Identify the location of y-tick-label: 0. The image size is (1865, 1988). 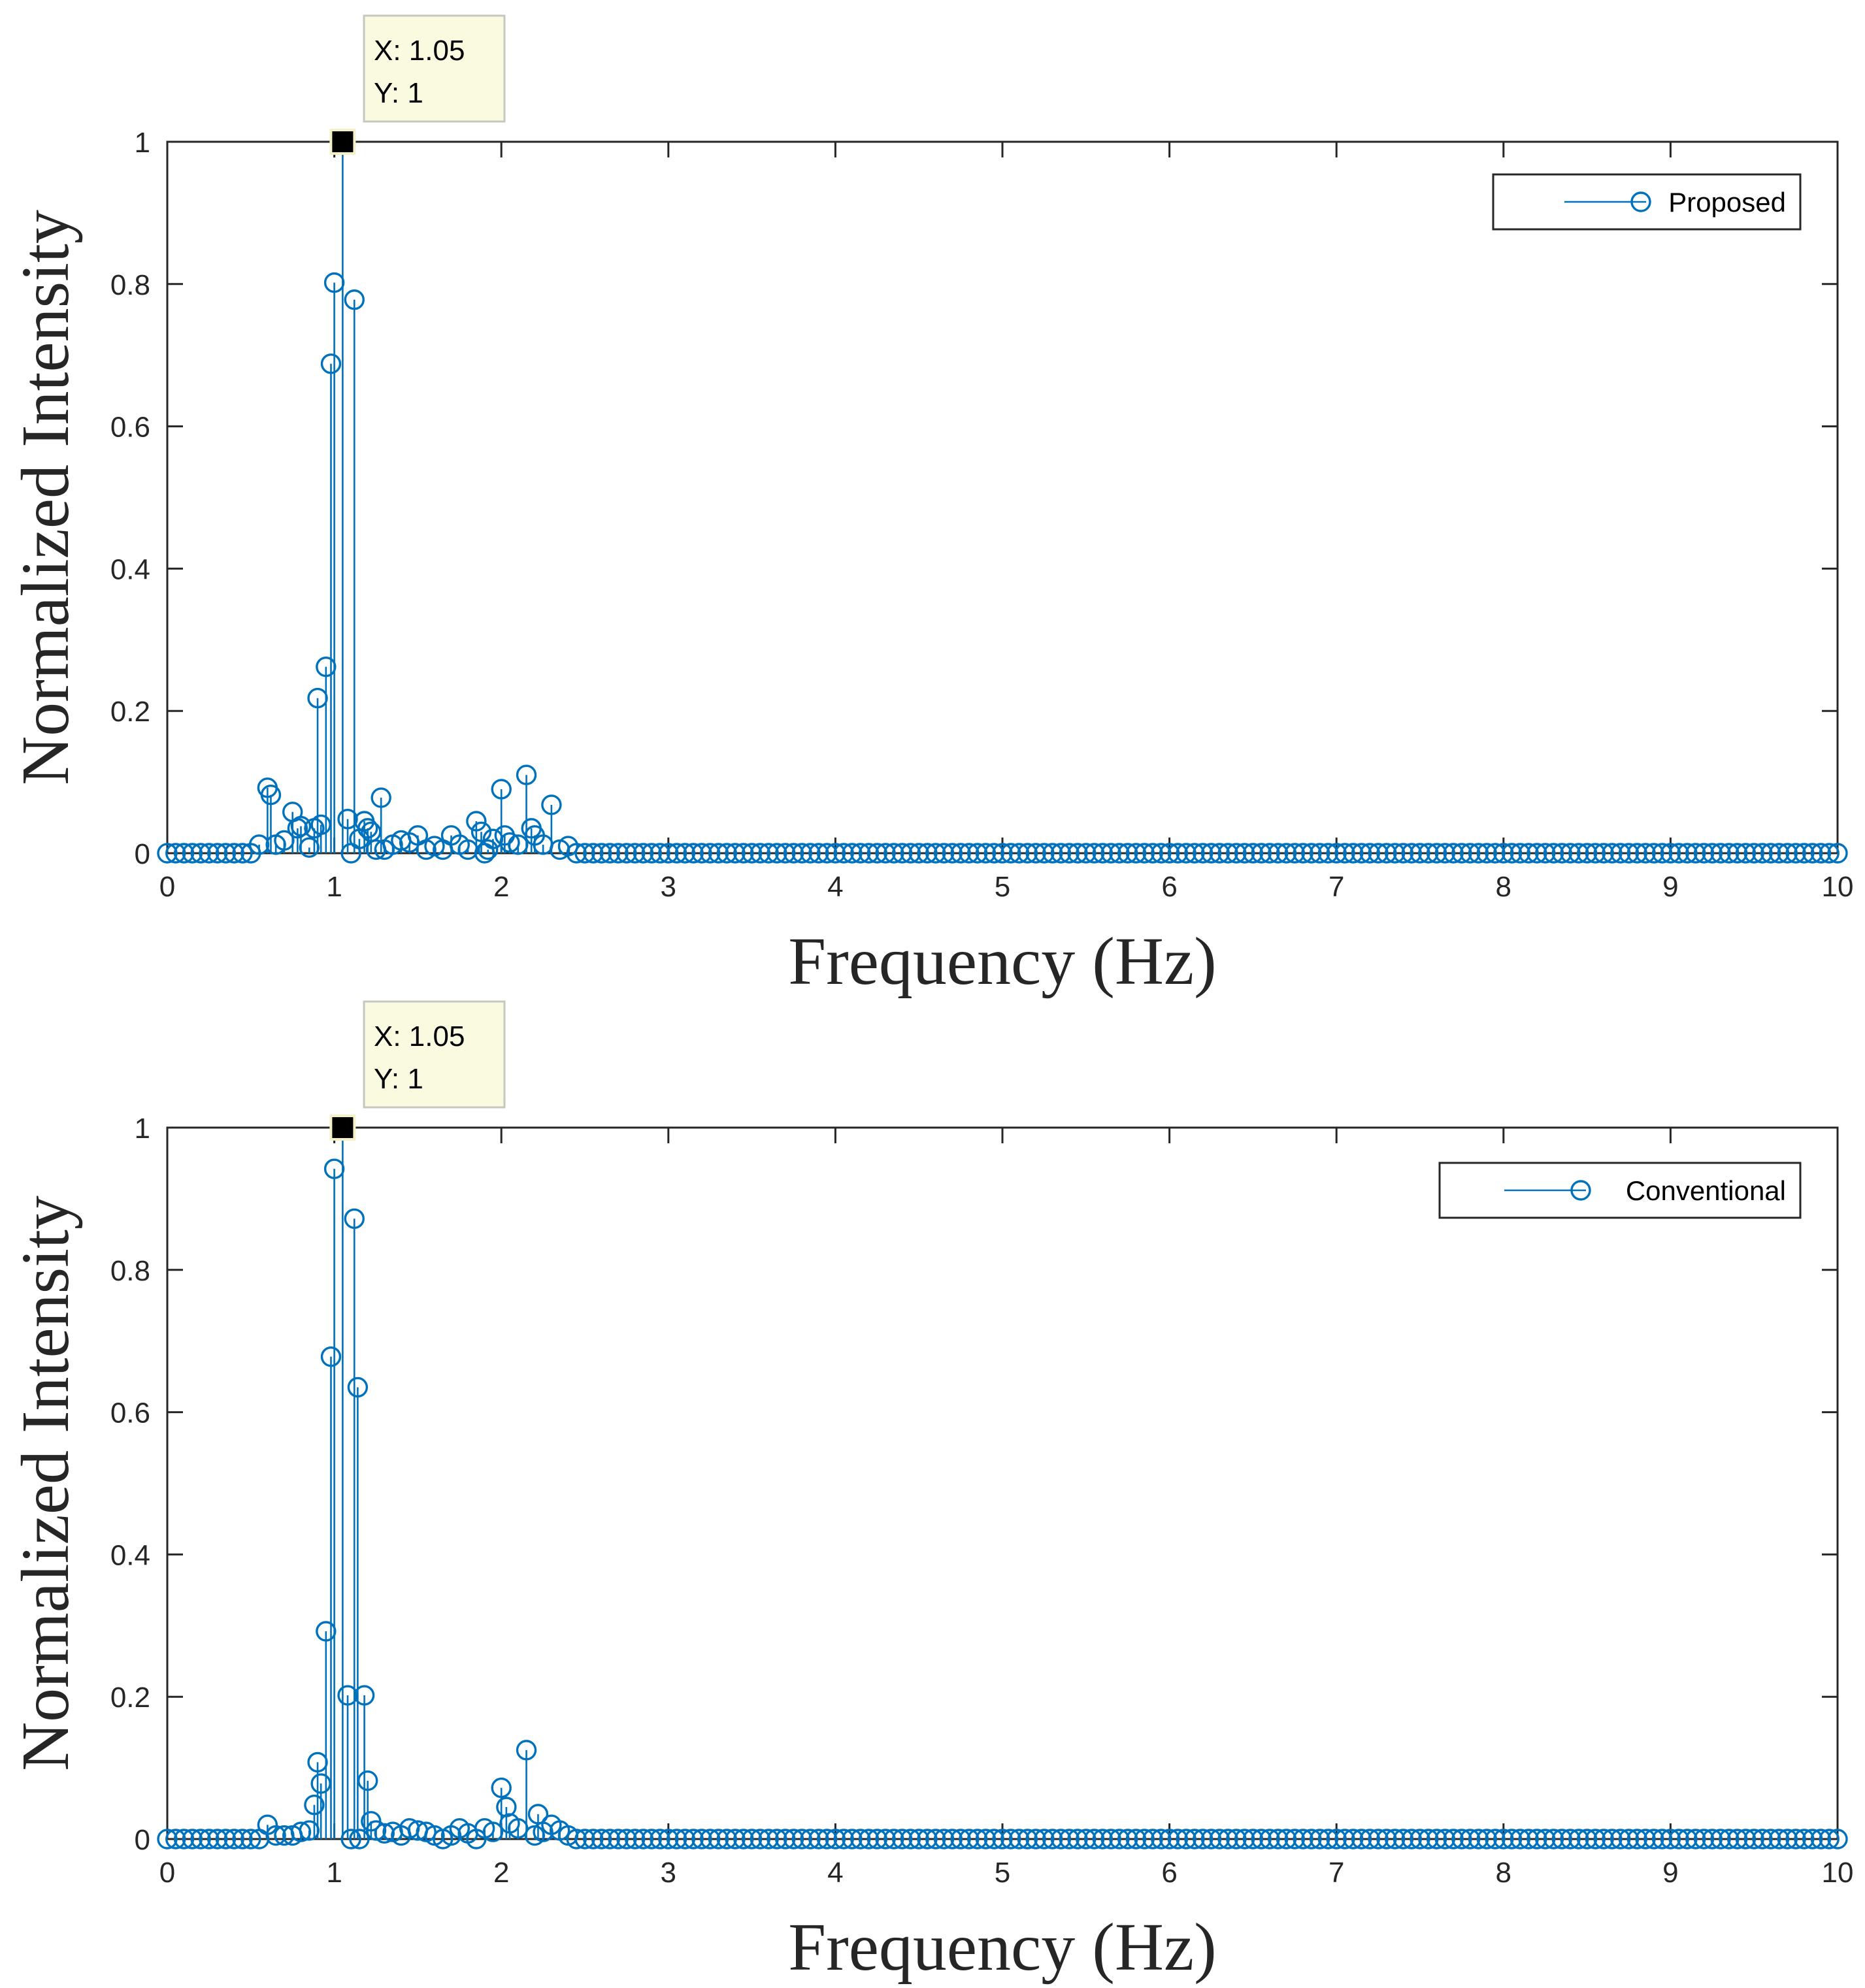
(142, 854).